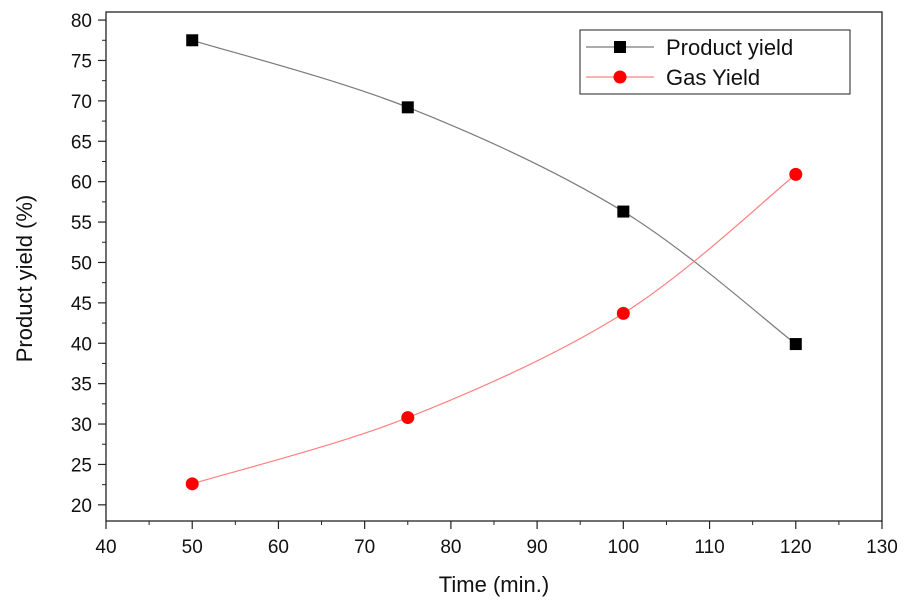 The width and height of the screenshot is (907, 603). I want to click on y-tick-label: 65, so click(81, 142).